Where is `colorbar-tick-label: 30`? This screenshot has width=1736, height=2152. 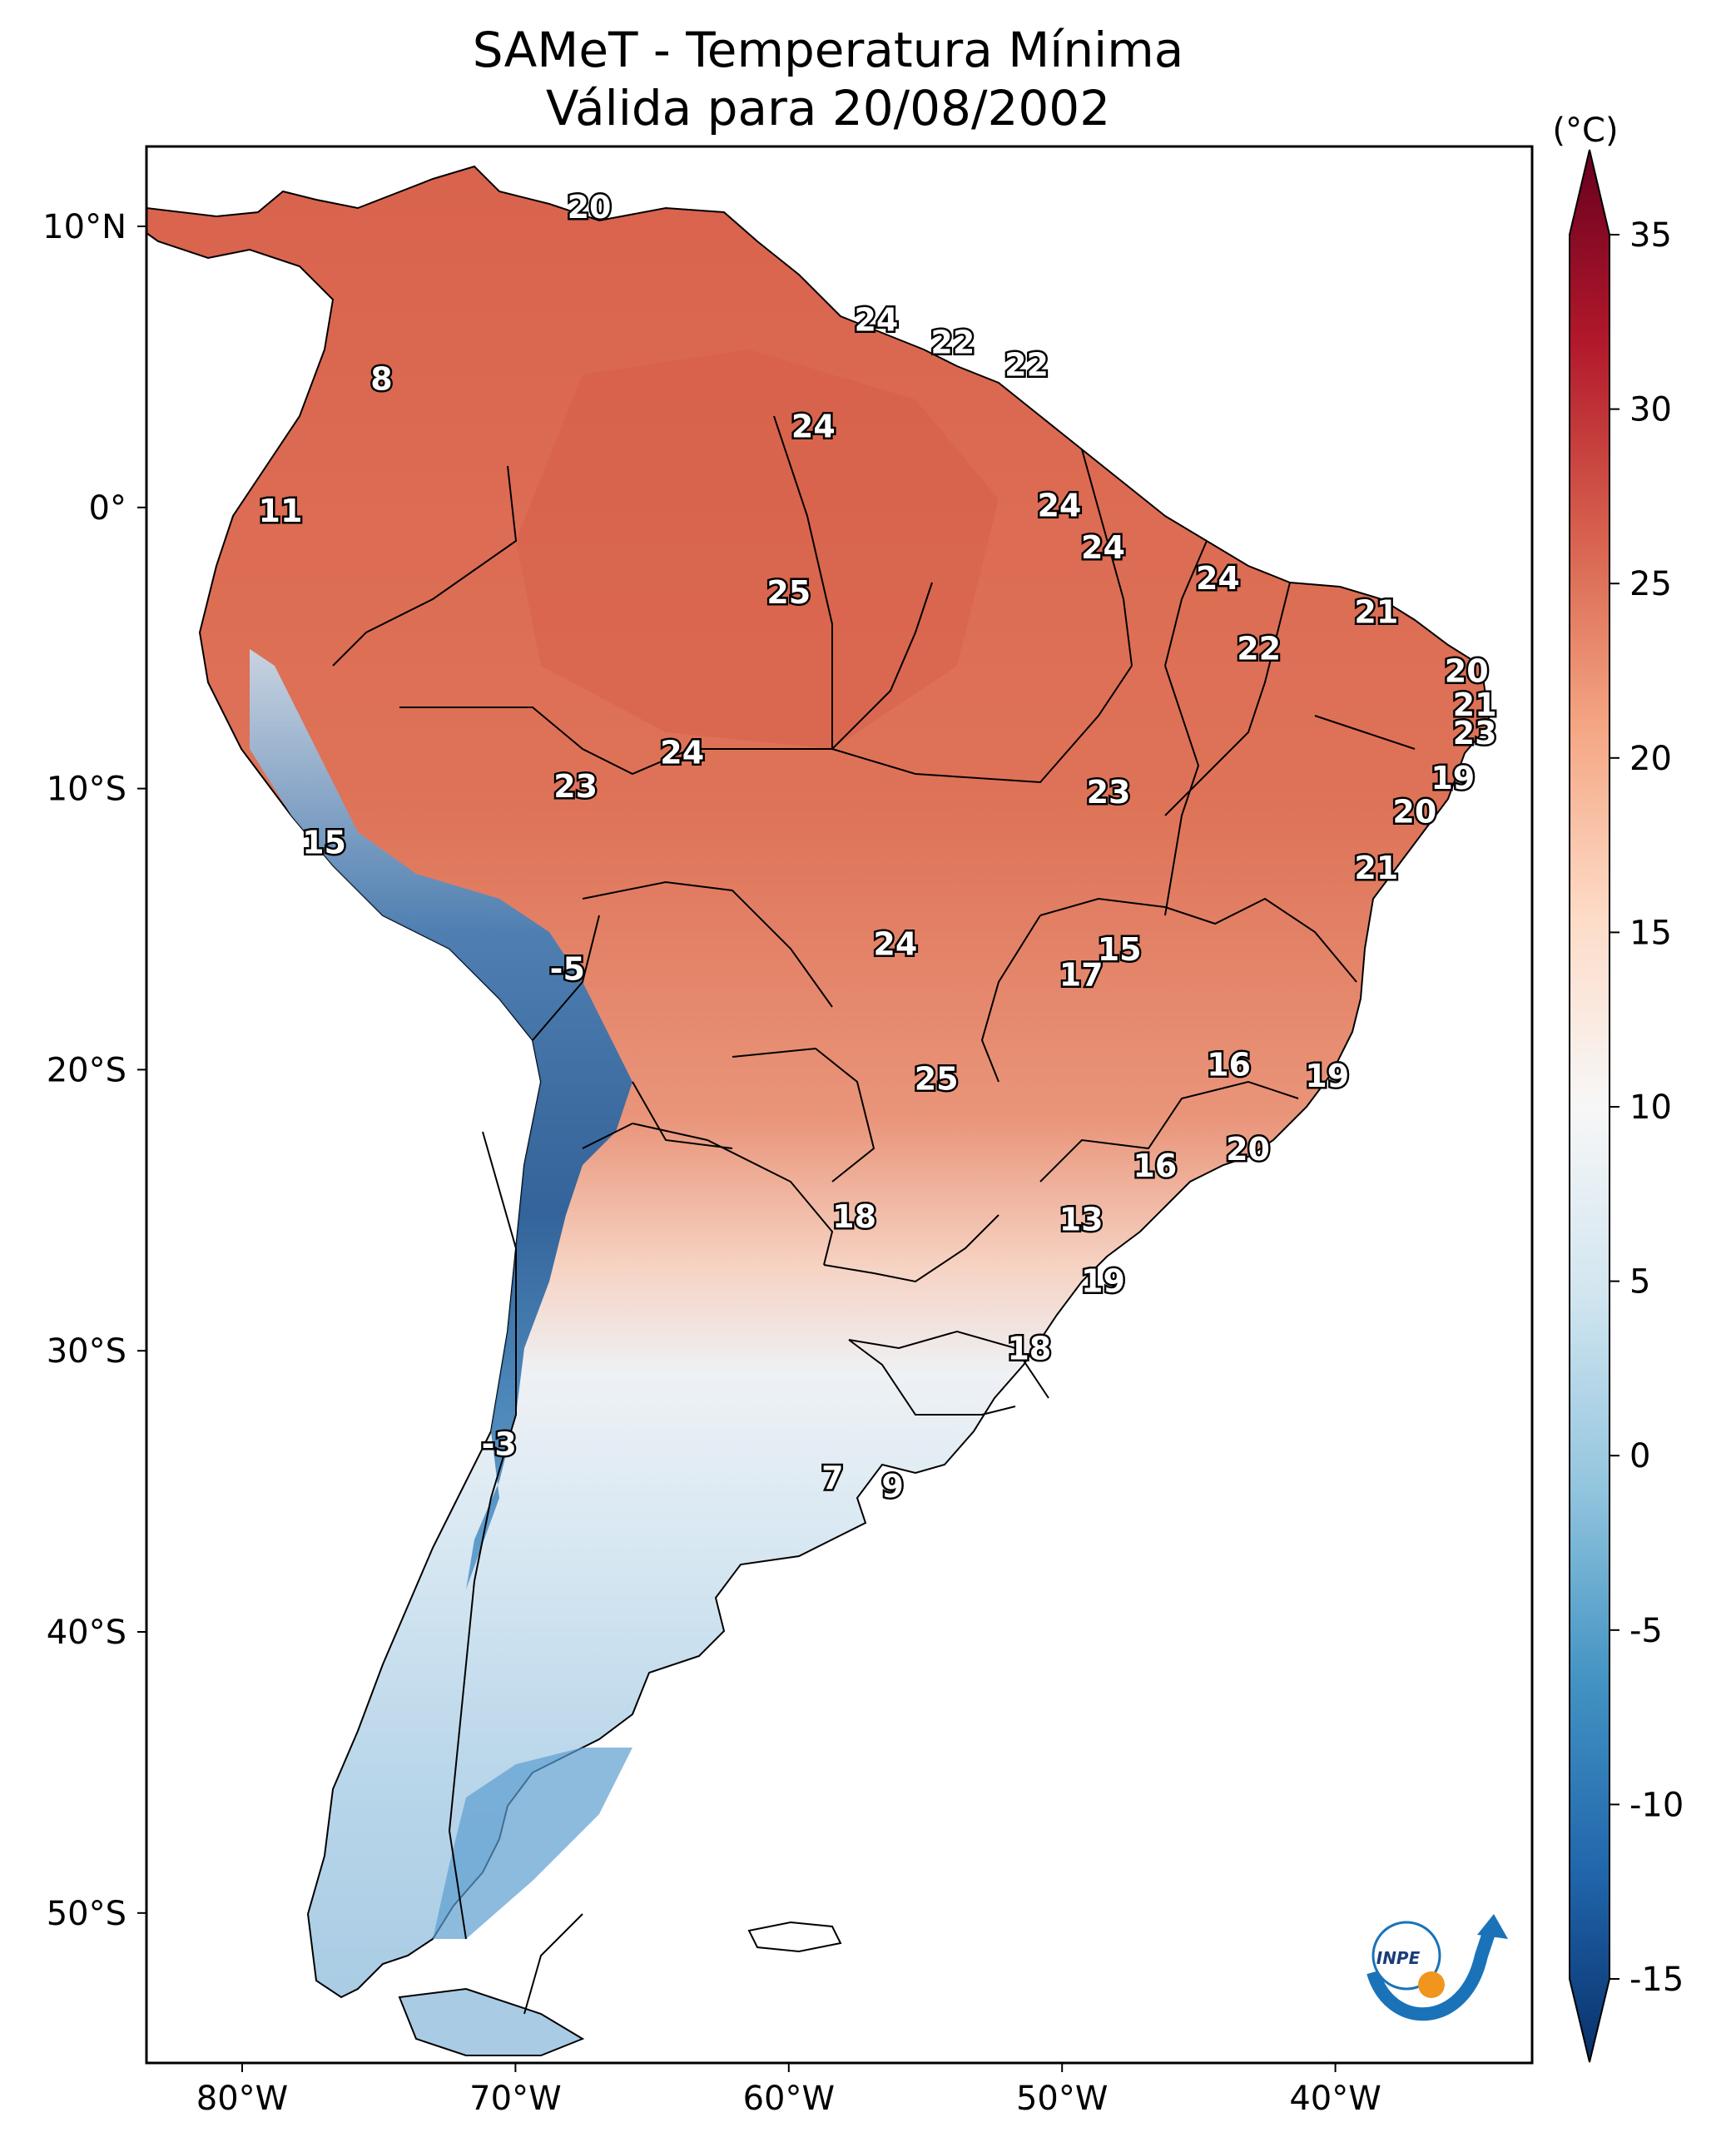
colorbar-tick-label: 30 is located at coordinates (1651, 410).